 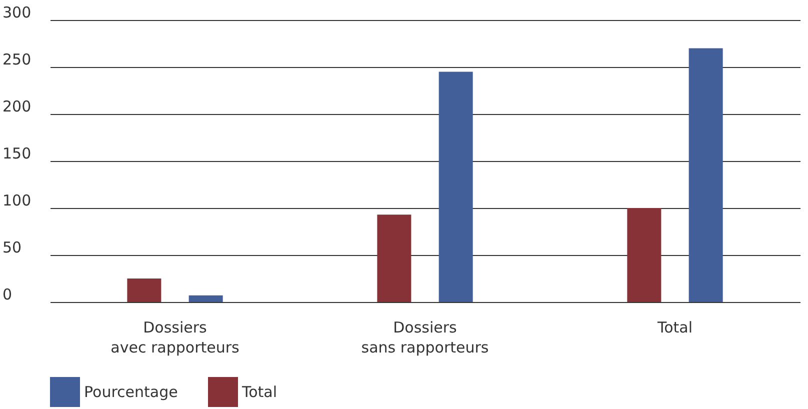 What do you see at coordinates (425, 337) in the screenshot?
I see `x-tick-label: Dossiers sans rapporteurs` at bounding box center [425, 337].